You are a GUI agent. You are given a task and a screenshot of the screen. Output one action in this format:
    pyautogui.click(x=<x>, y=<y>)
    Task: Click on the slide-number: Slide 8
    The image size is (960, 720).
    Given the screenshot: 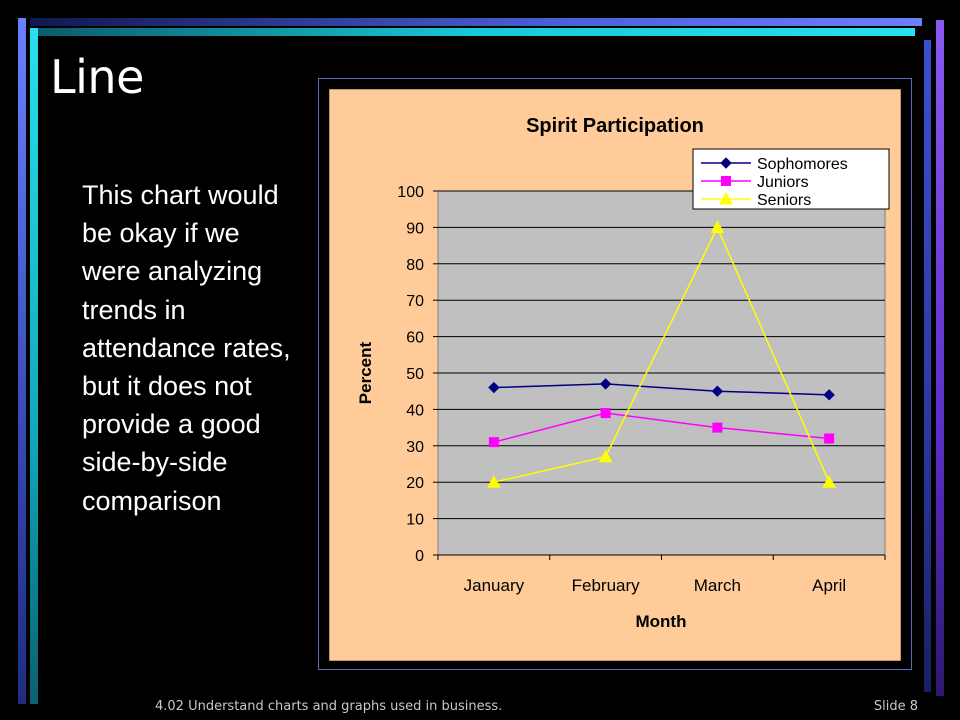 What is the action you would take?
    pyautogui.click(x=895, y=706)
    